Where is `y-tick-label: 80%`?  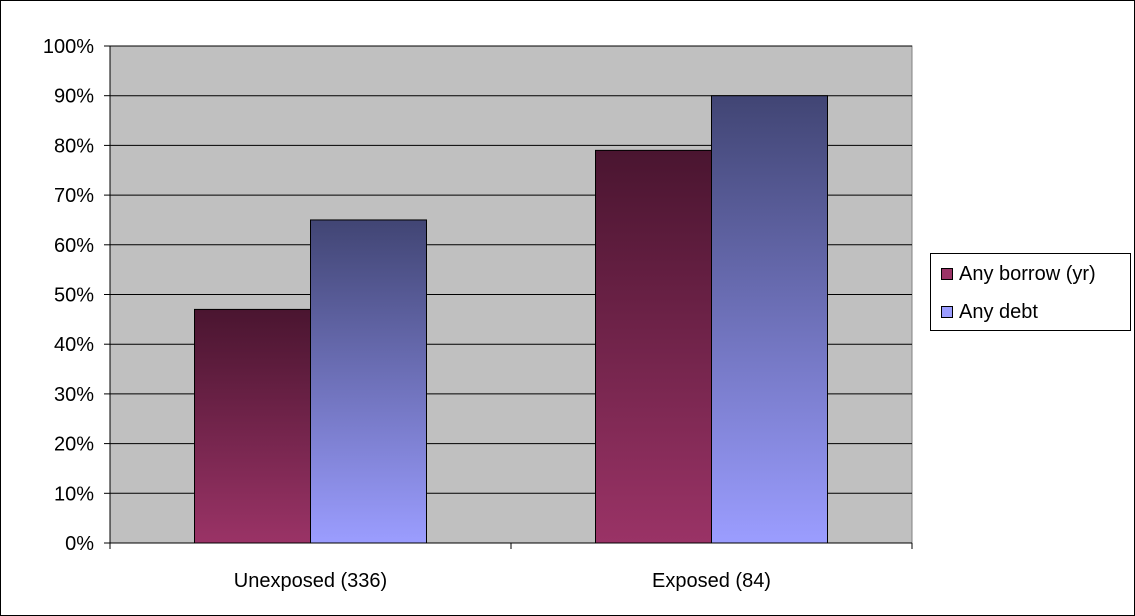
y-tick-label: 80% is located at coordinates (74, 146).